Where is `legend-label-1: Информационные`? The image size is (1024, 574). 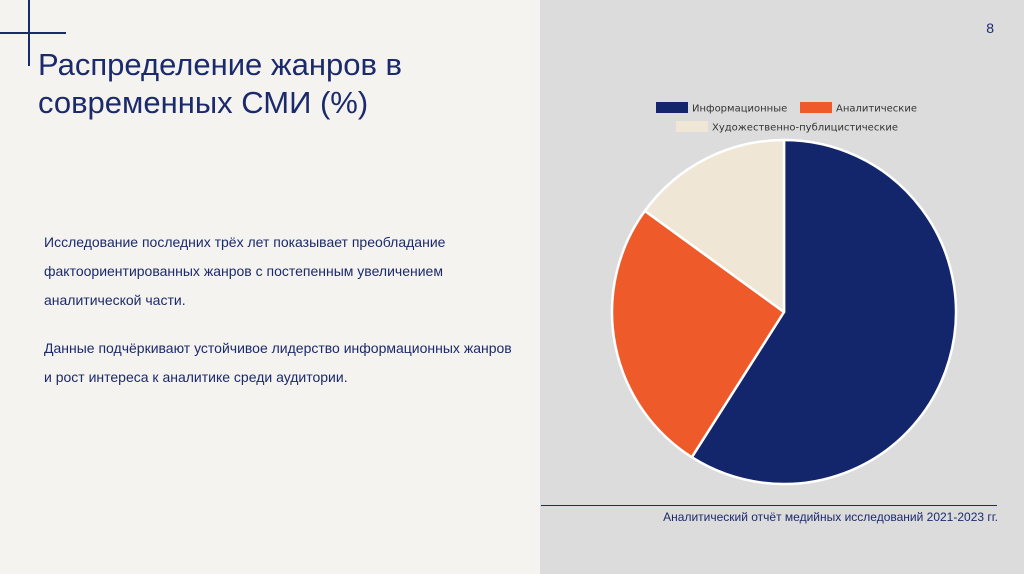
legend-label-1: Информационные is located at coordinates (739, 109).